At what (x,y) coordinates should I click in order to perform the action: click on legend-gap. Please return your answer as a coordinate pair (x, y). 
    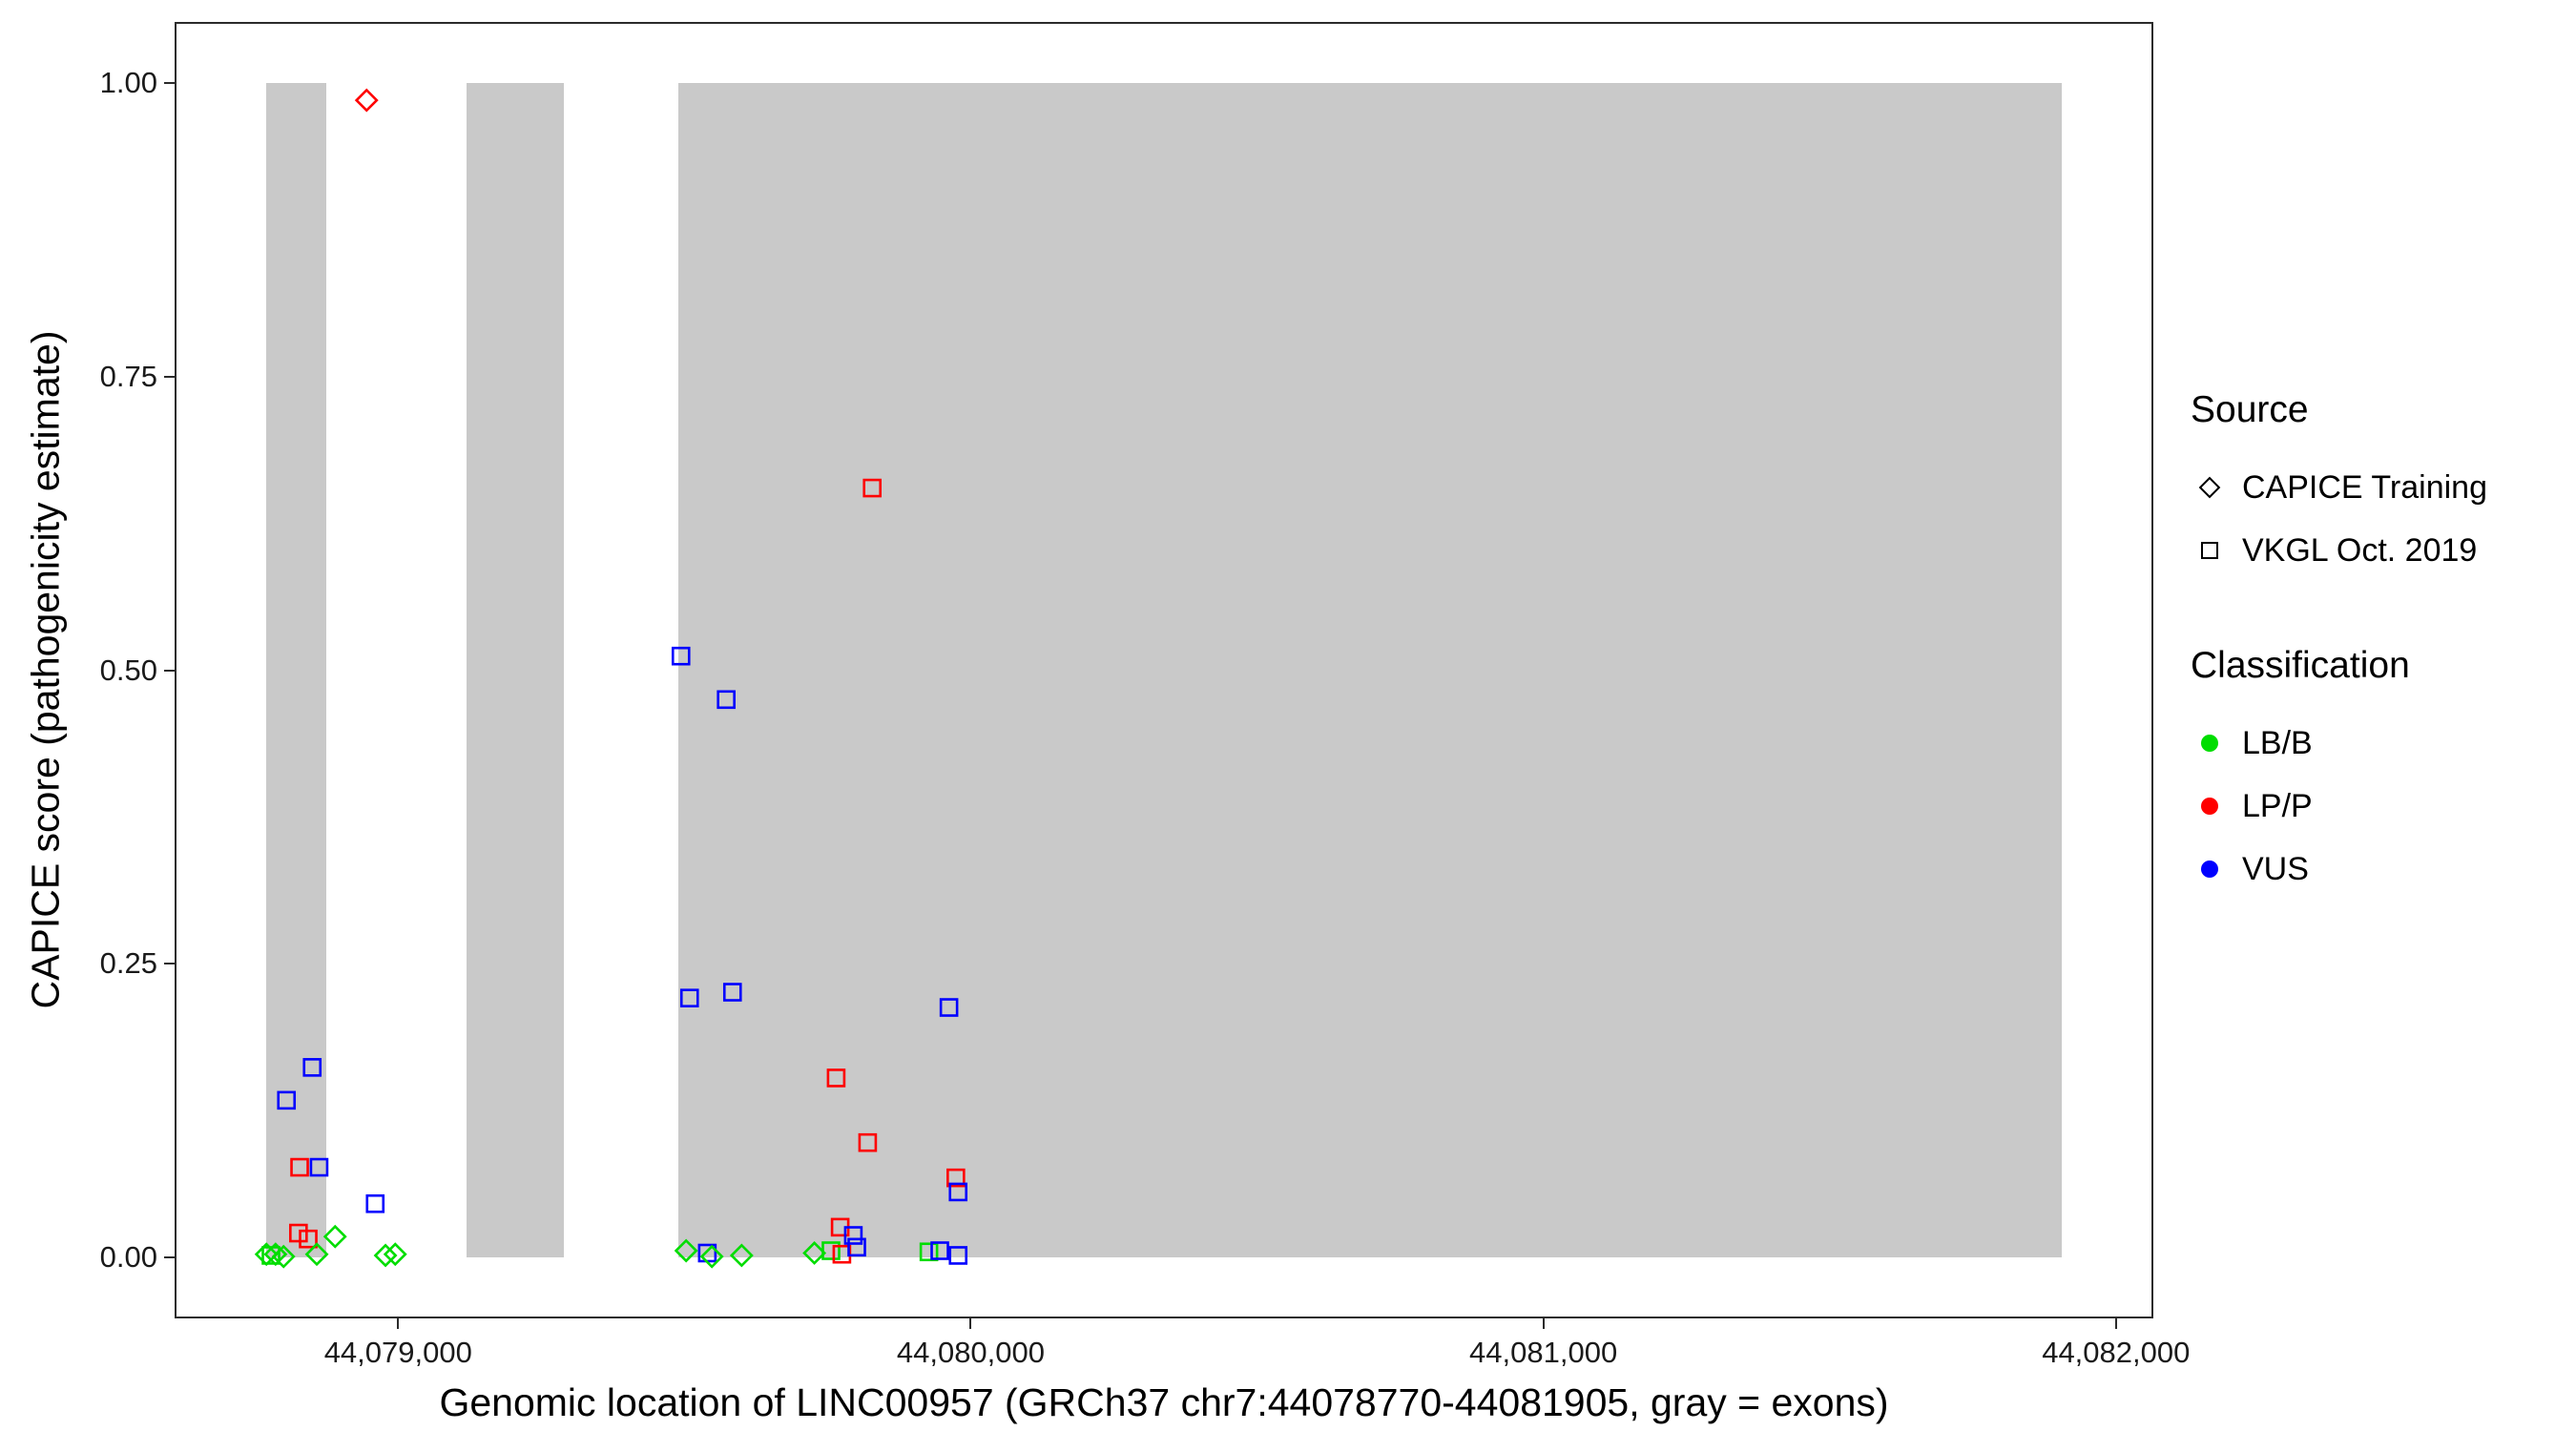
    Looking at the image, I should click on (2381, 613).